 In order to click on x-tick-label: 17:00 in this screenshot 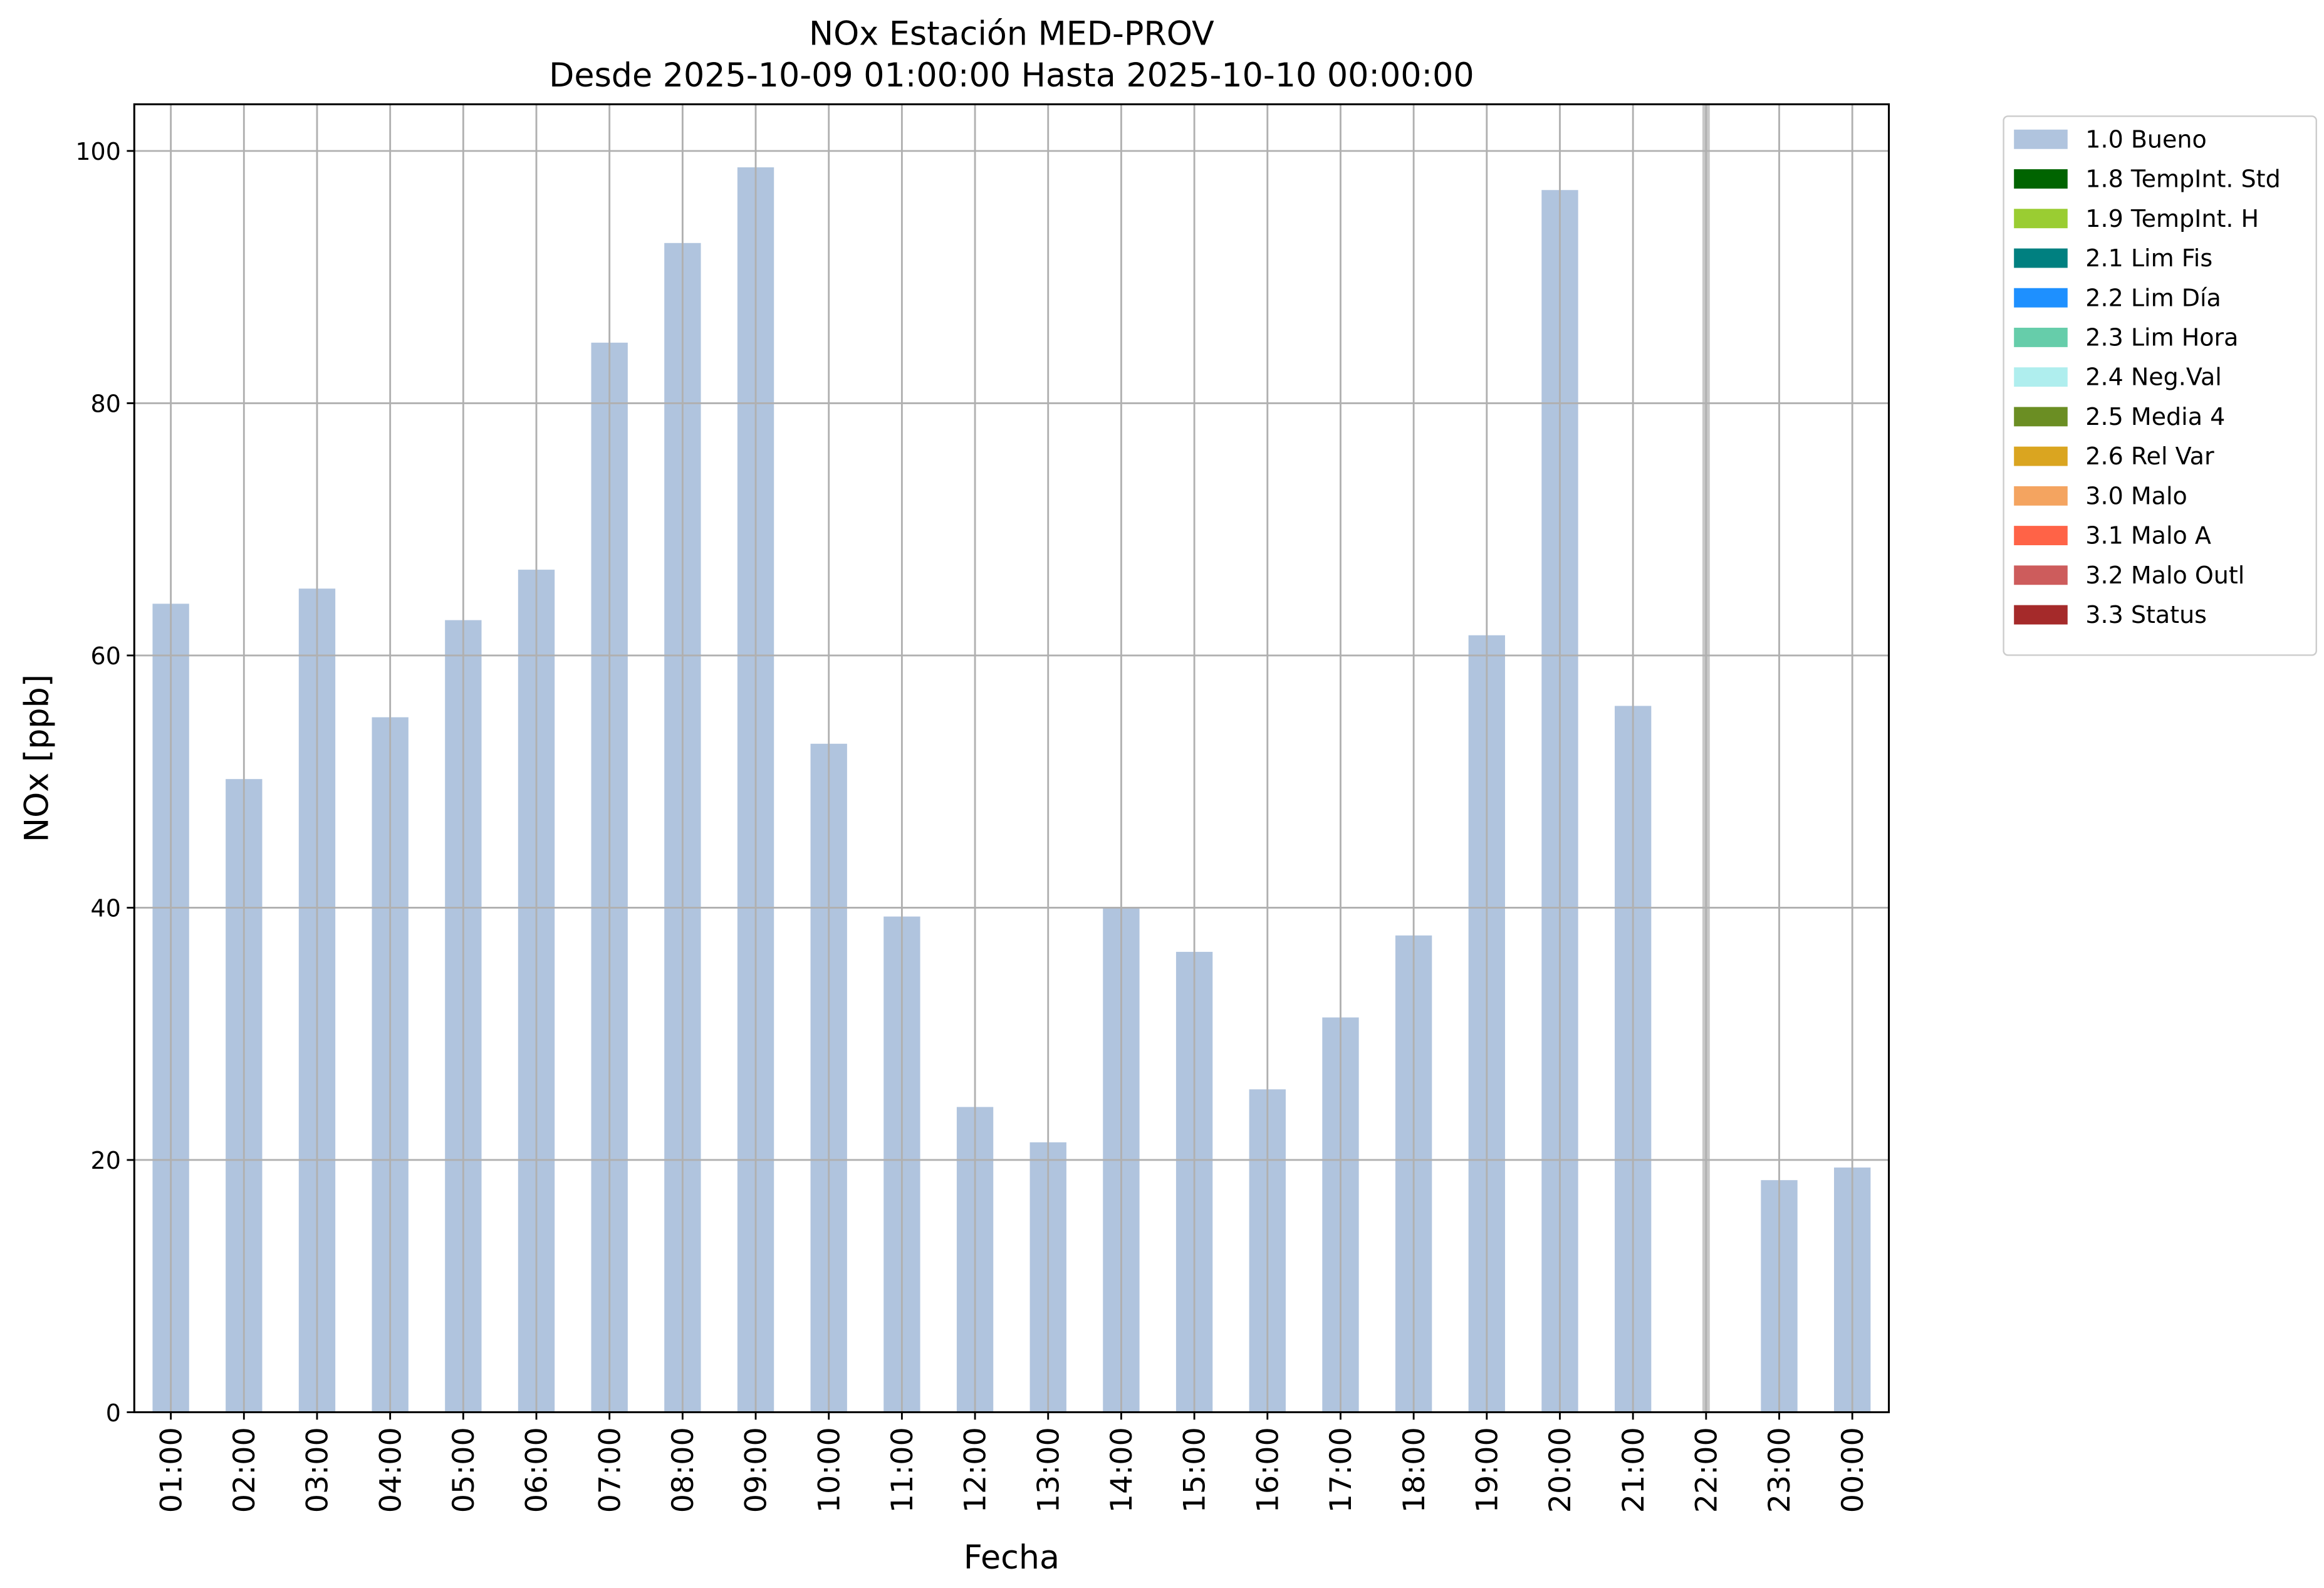, I will do `click(1341, 1470)`.